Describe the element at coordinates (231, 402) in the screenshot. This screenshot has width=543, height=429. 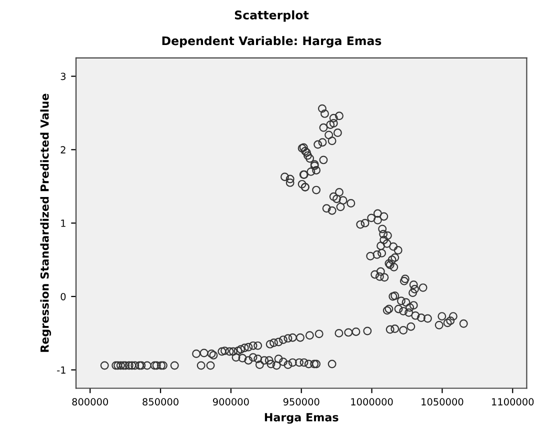
I see `x-tick-label: 900000` at that location.